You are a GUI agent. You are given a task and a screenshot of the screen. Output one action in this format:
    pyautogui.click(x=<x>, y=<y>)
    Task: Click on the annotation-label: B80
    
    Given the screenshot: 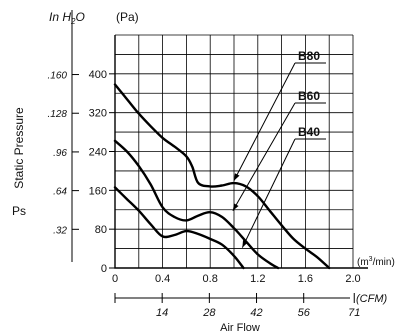 What is the action you would take?
    pyautogui.click(x=309, y=56)
    